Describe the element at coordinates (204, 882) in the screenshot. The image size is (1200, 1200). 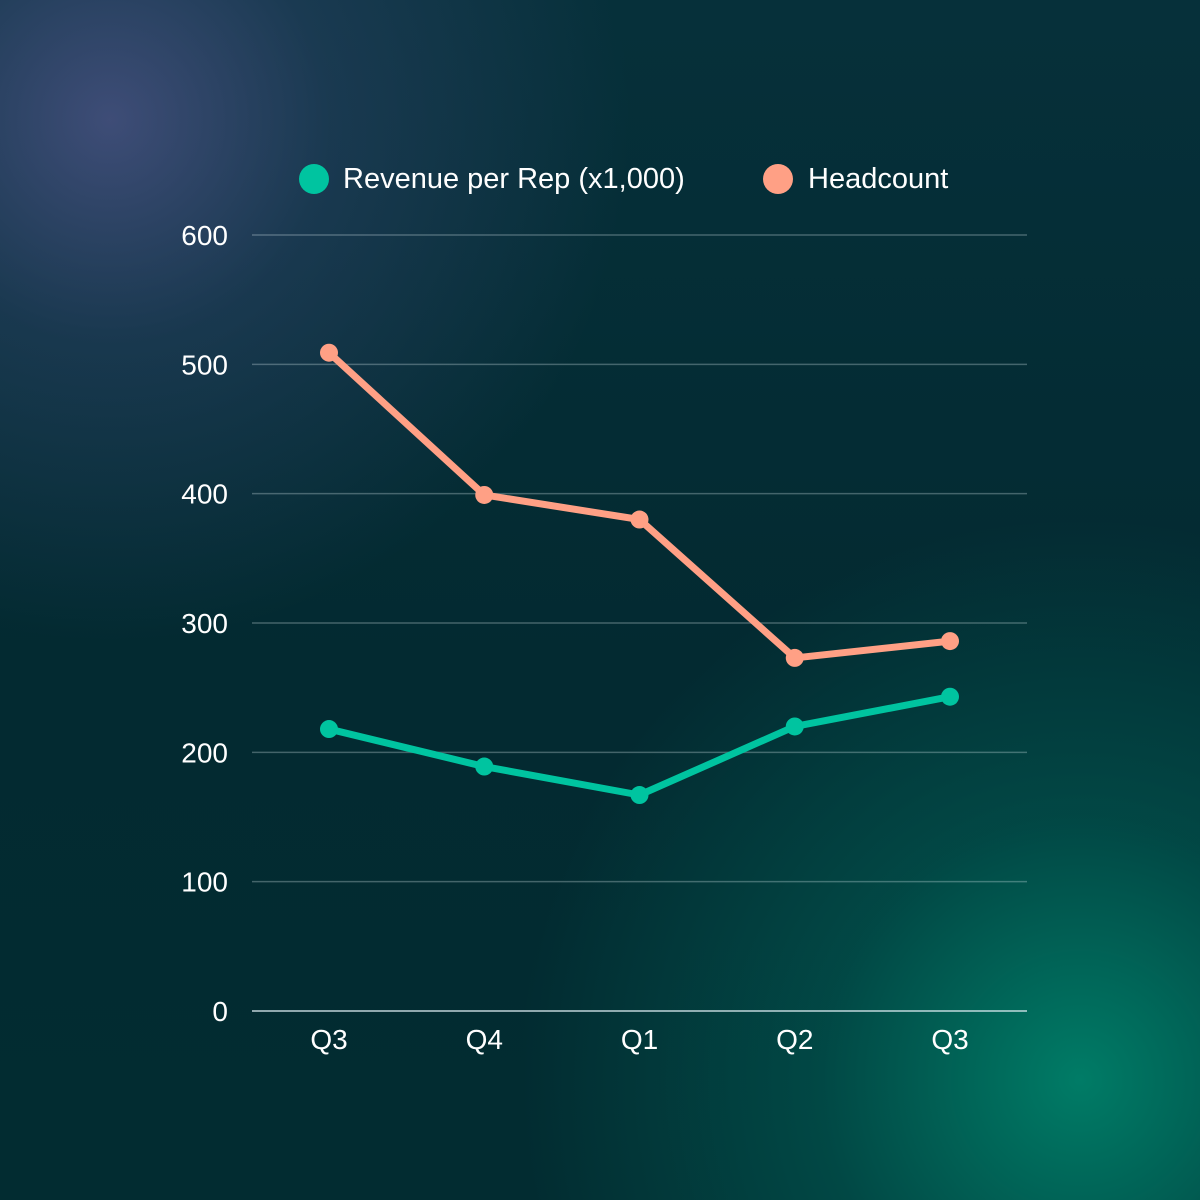
I see `y-tick-label: 100` at that location.